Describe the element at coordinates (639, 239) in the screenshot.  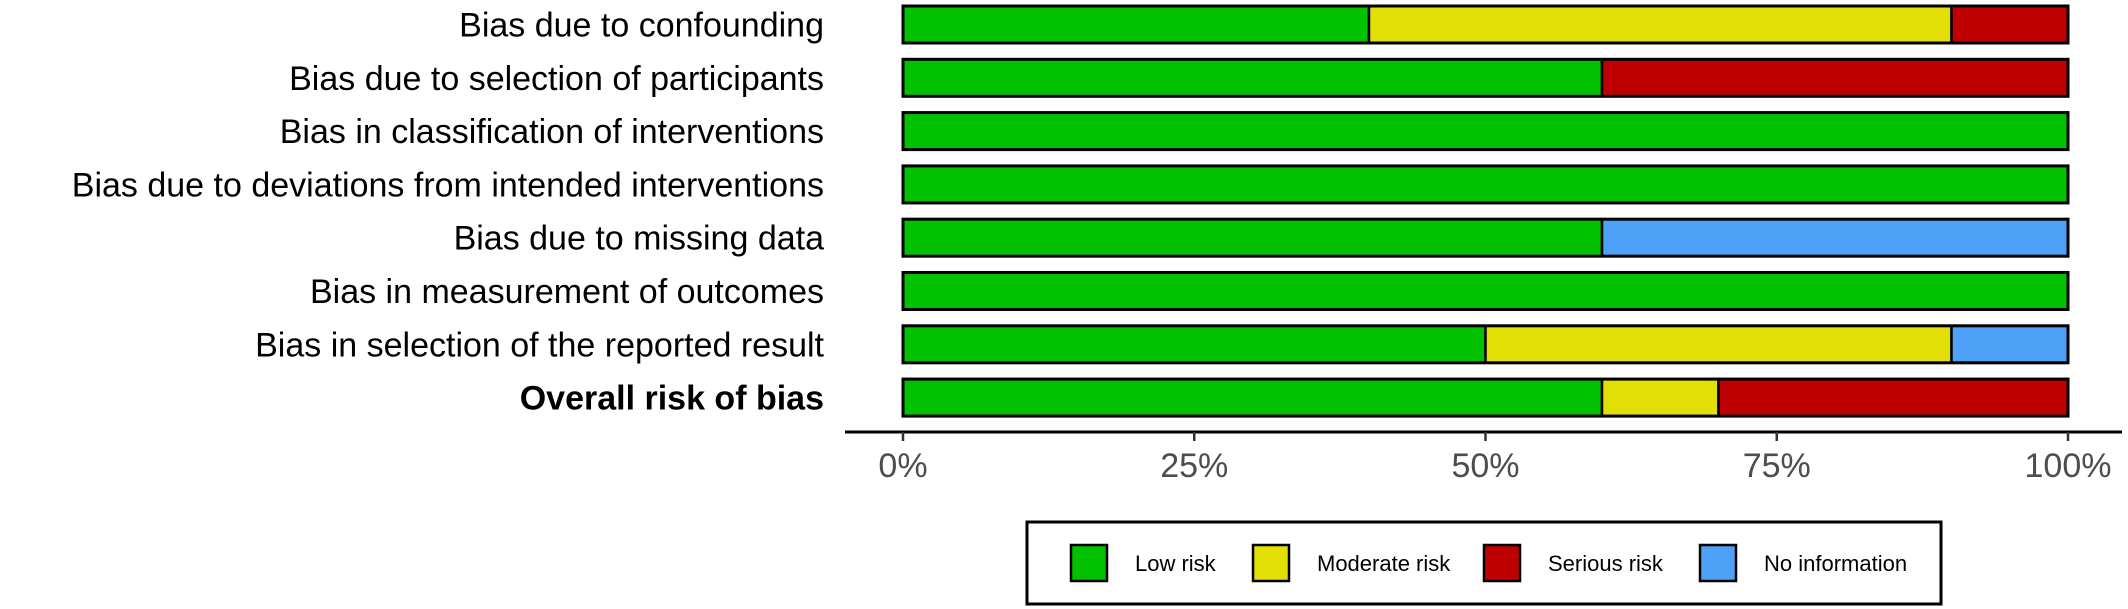
I see `category-label-bias-due-to-missing-data: Bias due to missing data` at that location.